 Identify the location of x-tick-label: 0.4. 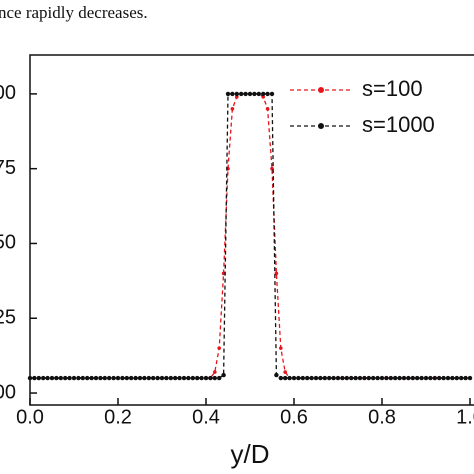
(206, 417).